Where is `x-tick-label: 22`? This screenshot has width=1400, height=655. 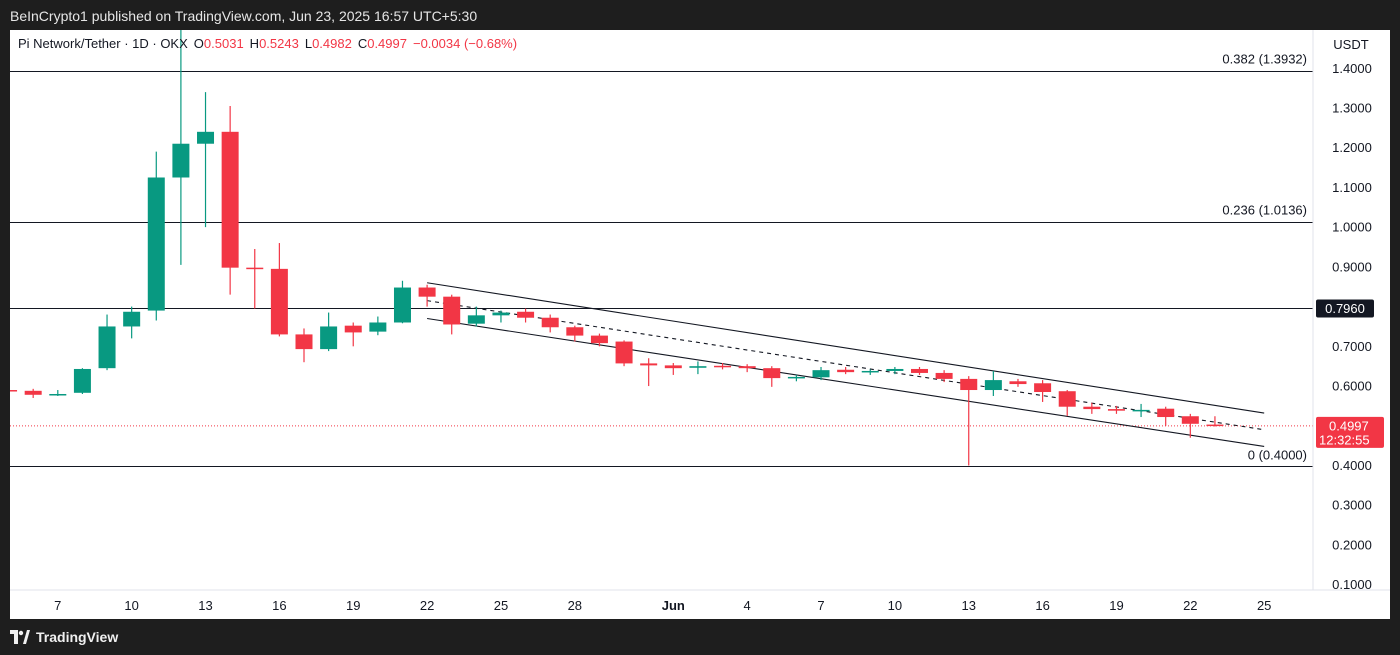 x-tick-label: 22 is located at coordinates (427, 605).